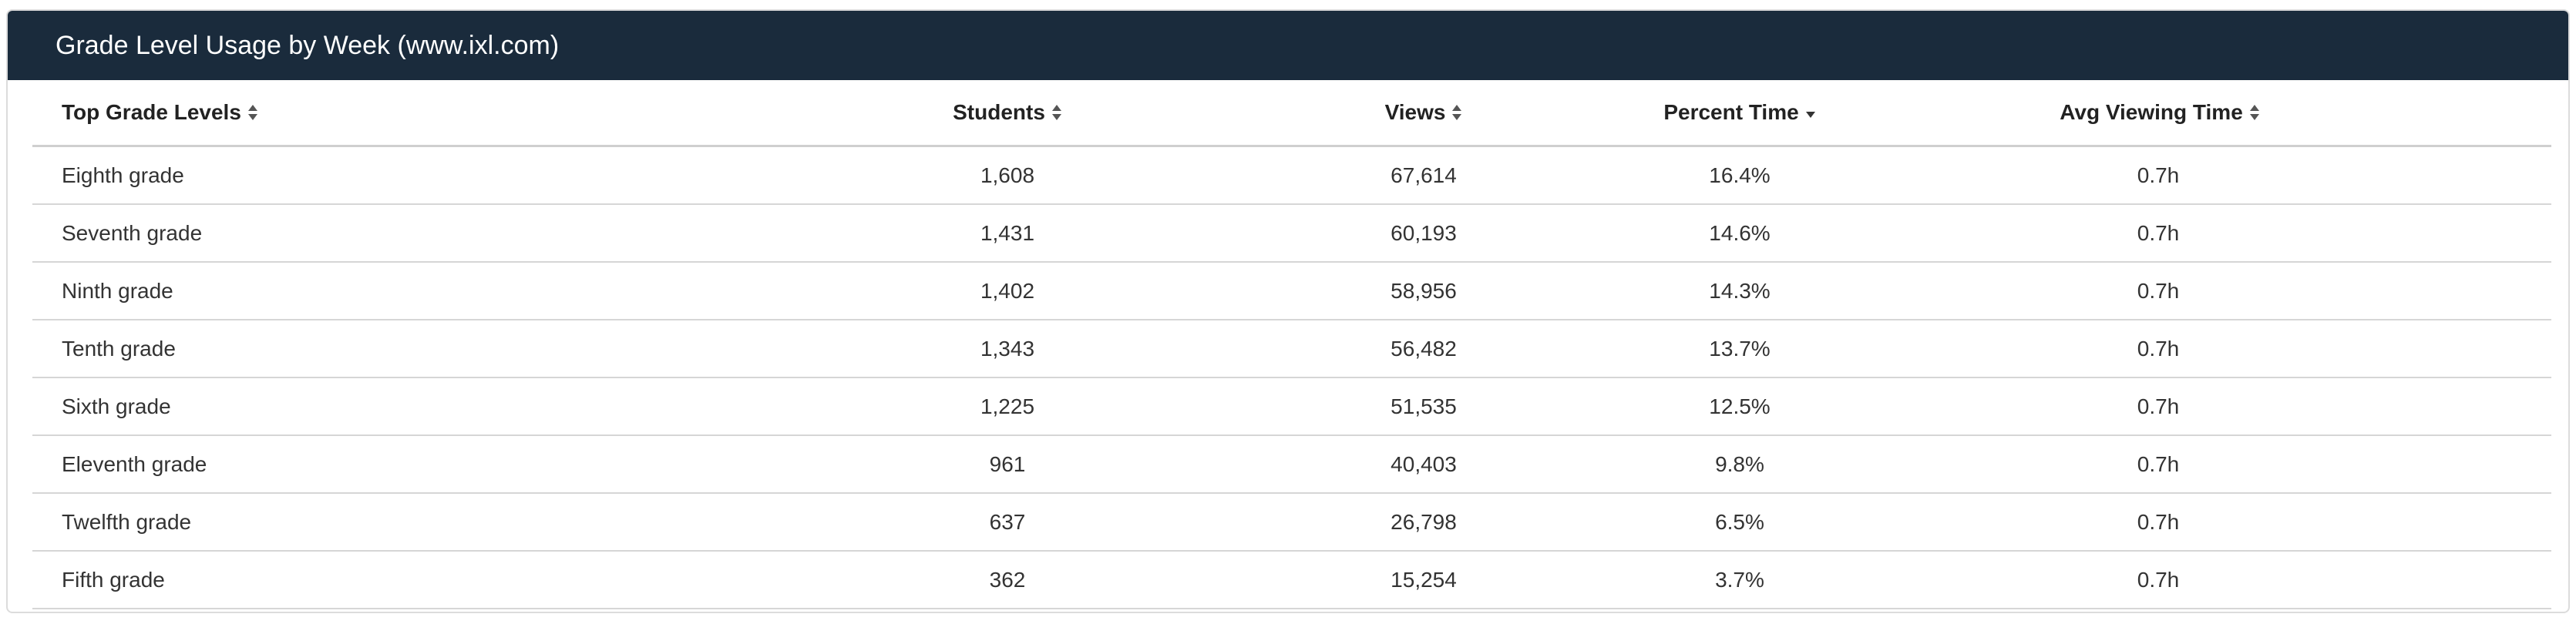 This screenshot has width=2576, height=624. Describe the element at coordinates (1731, 112) in the screenshot. I see `column-header-label: Percent Time` at that location.